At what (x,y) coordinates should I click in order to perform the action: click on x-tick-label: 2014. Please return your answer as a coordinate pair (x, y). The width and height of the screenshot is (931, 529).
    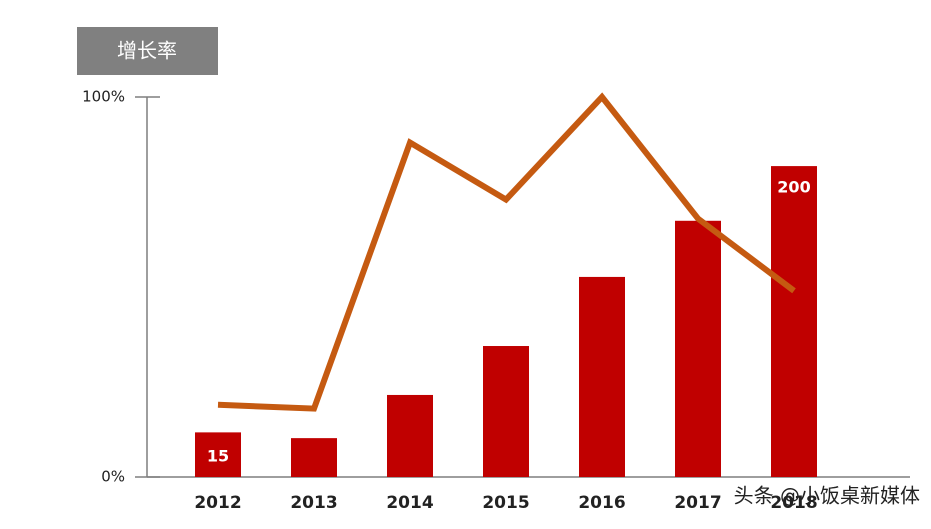
    Looking at the image, I should click on (409, 503).